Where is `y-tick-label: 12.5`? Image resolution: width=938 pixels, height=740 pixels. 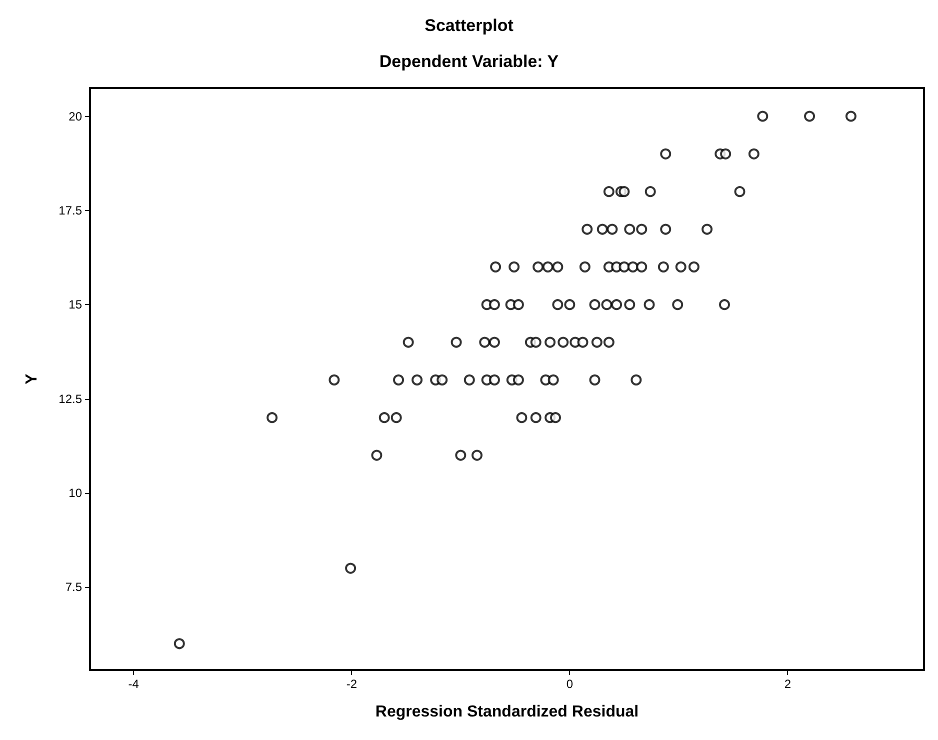 y-tick-label: 12.5 is located at coordinates (70, 399).